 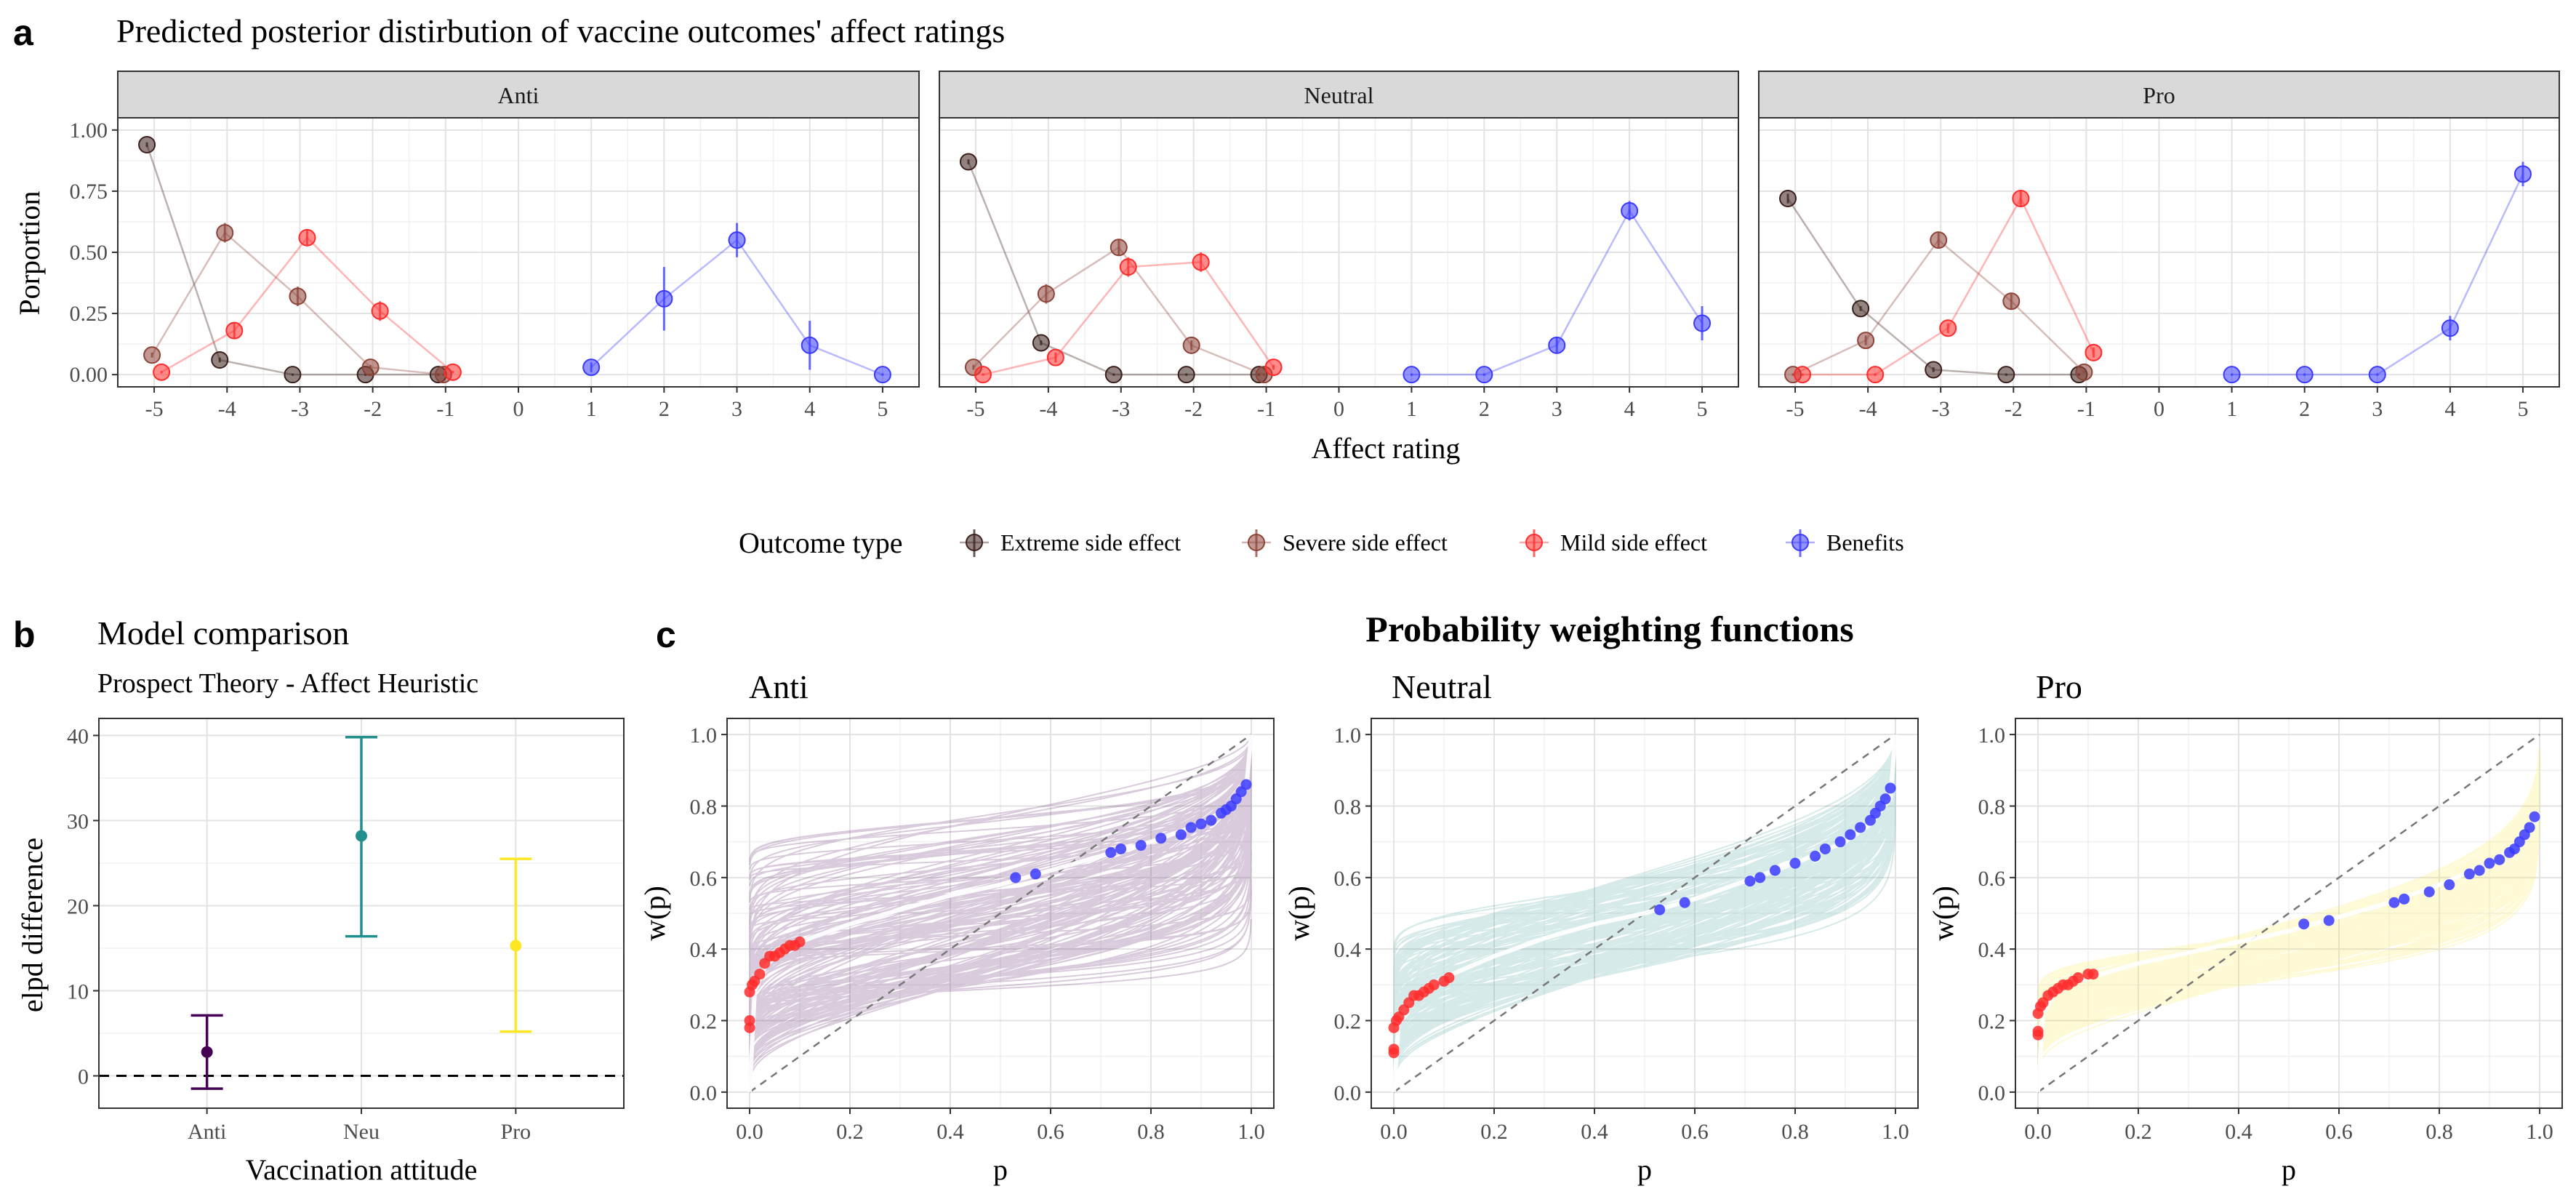 I want to click on series-benefits, so click(x=1557, y=292).